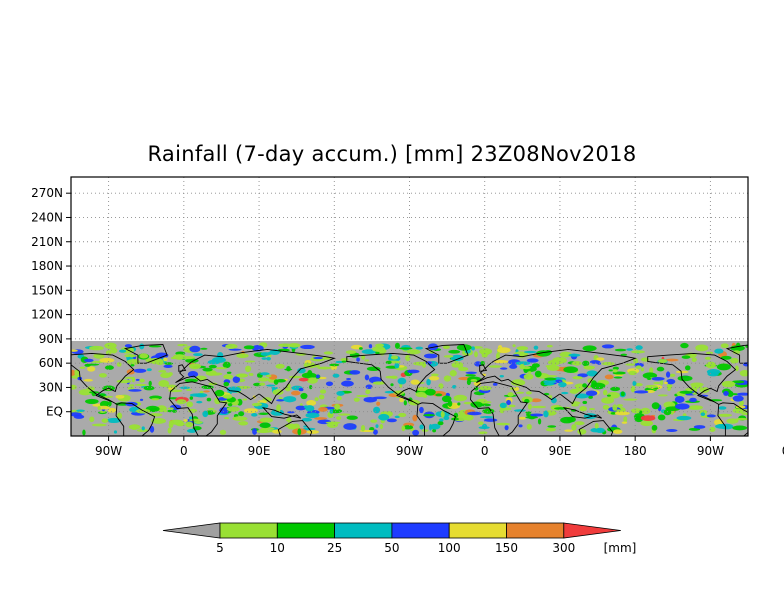 The height and width of the screenshot is (612, 784). I want to click on y-tick-label: 30N, so click(51, 387).